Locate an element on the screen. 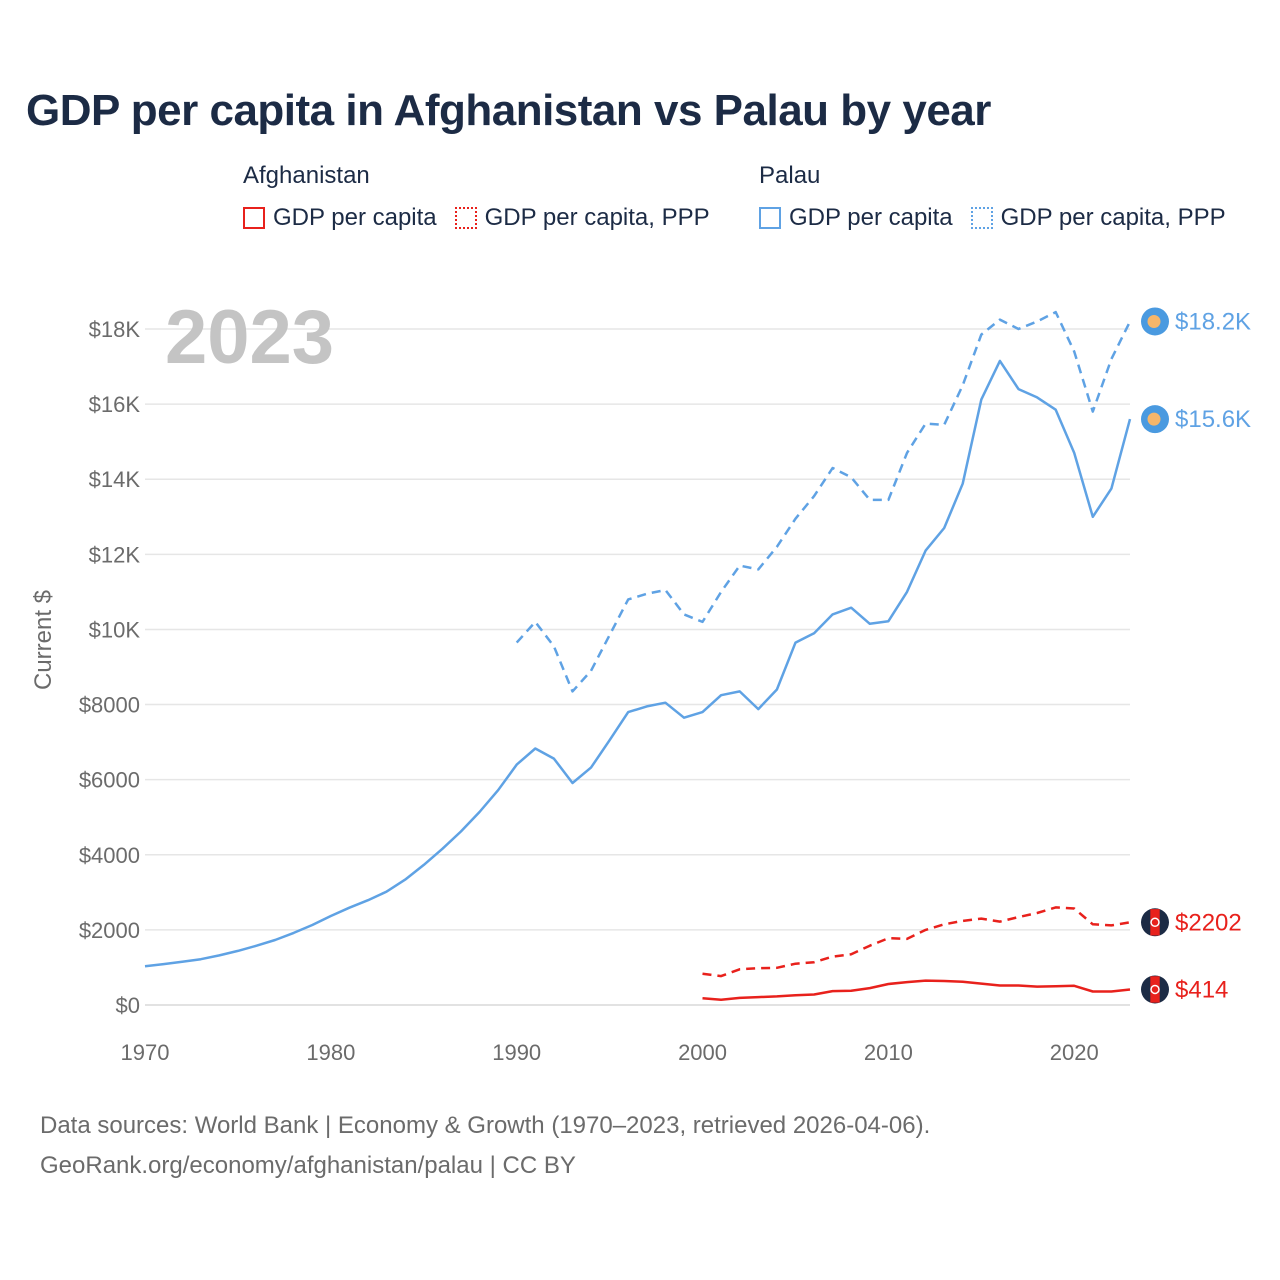 The image size is (1280, 1280). y-tick-label: $8000 is located at coordinates (109, 705).